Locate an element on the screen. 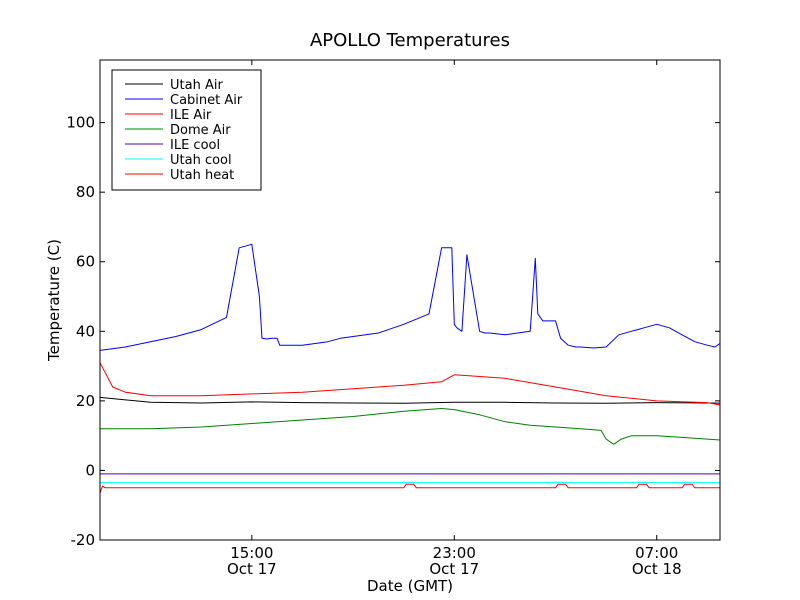 The height and width of the screenshot is (600, 800). chart-title: APOLLO Temperatures is located at coordinates (410, 40).